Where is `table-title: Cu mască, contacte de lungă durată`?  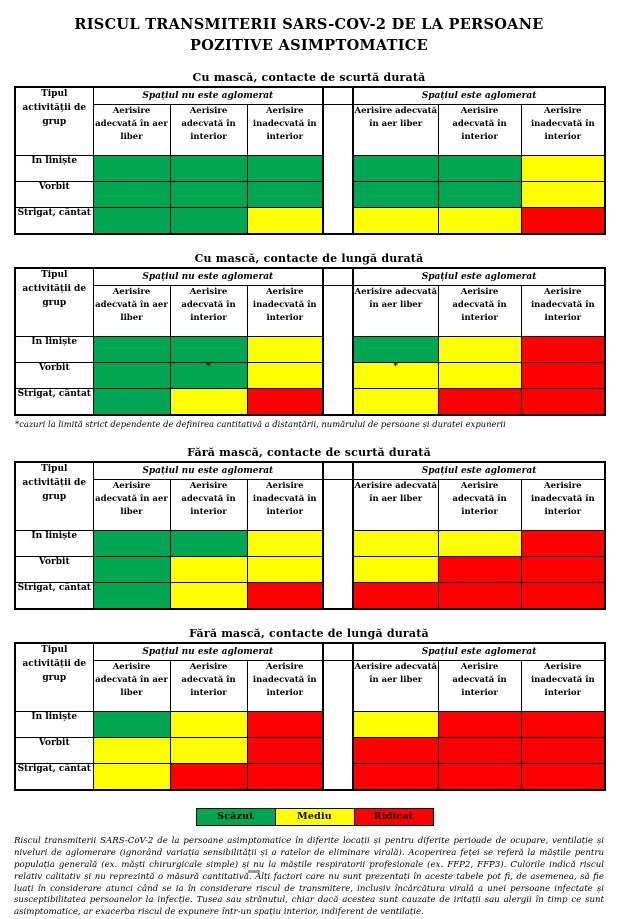
table-title: Cu mască, contacte de lungă durată is located at coordinates (309, 259).